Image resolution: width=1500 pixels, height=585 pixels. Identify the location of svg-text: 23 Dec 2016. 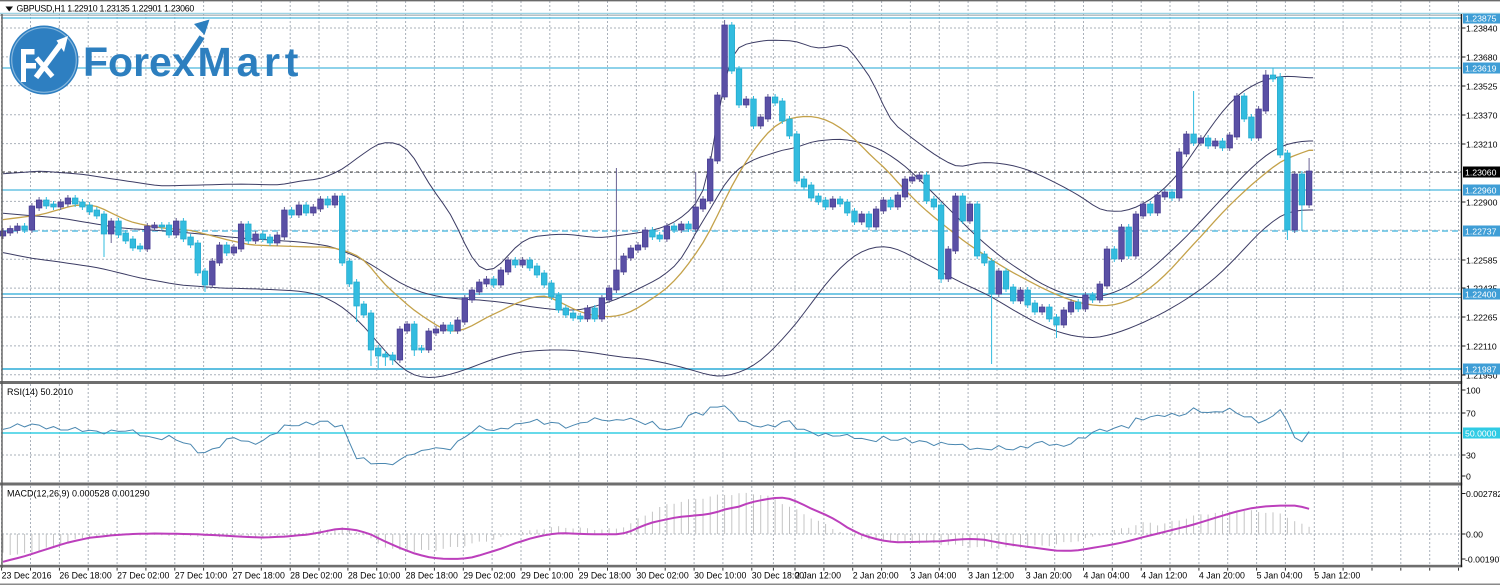
(27, 575).